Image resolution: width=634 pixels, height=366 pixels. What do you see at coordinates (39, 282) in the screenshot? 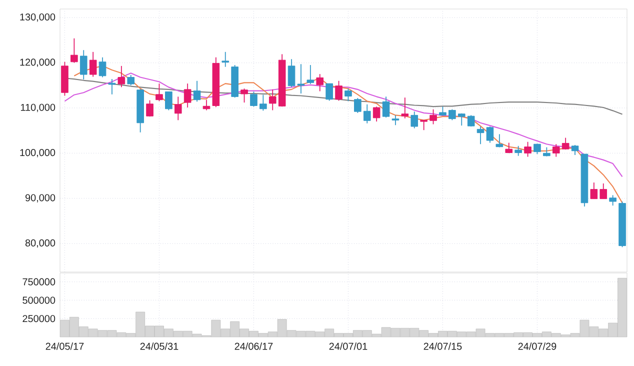
I see `y-tick-label: 750000` at bounding box center [39, 282].